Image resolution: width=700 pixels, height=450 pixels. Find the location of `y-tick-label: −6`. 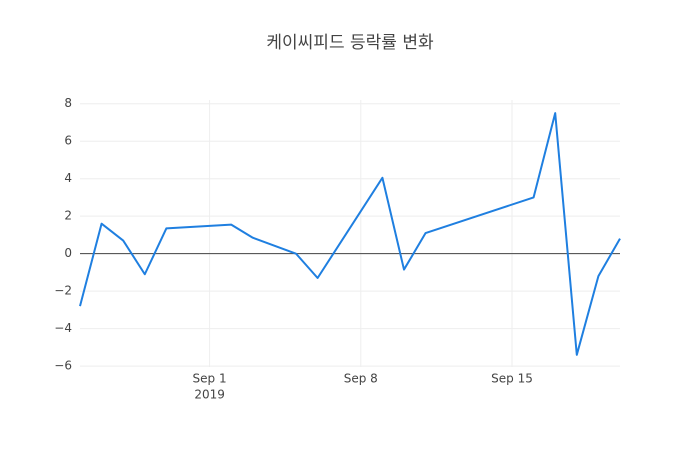

y-tick-label: −6 is located at coordinates (63, 366).